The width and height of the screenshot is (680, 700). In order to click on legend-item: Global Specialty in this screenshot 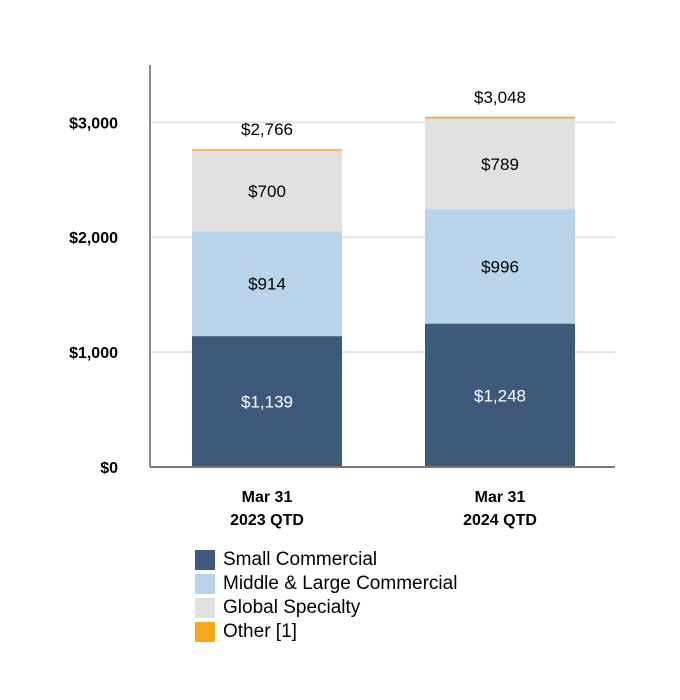, I will do `click(326, 608)`.